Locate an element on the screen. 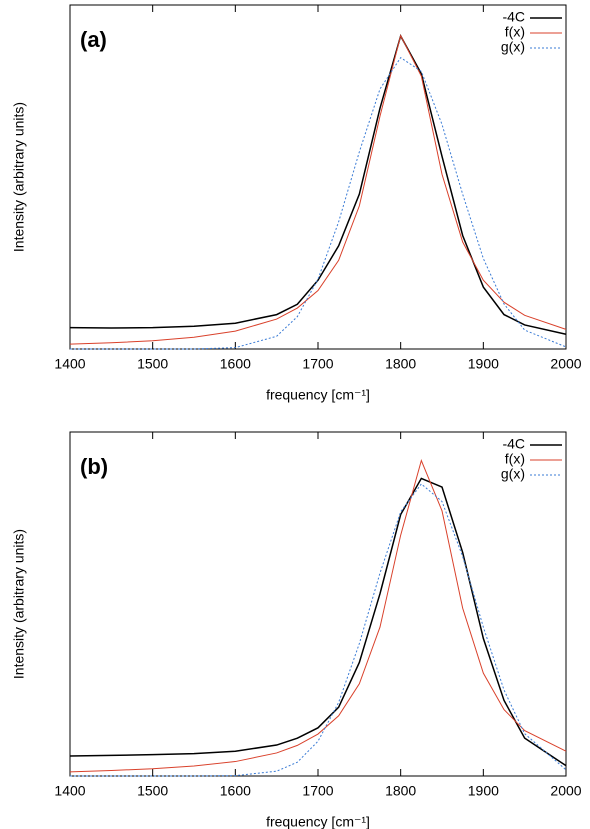 The height and width of the screenshot is (829, 590). panel-label: (a) is located at coordinates (93, 39).